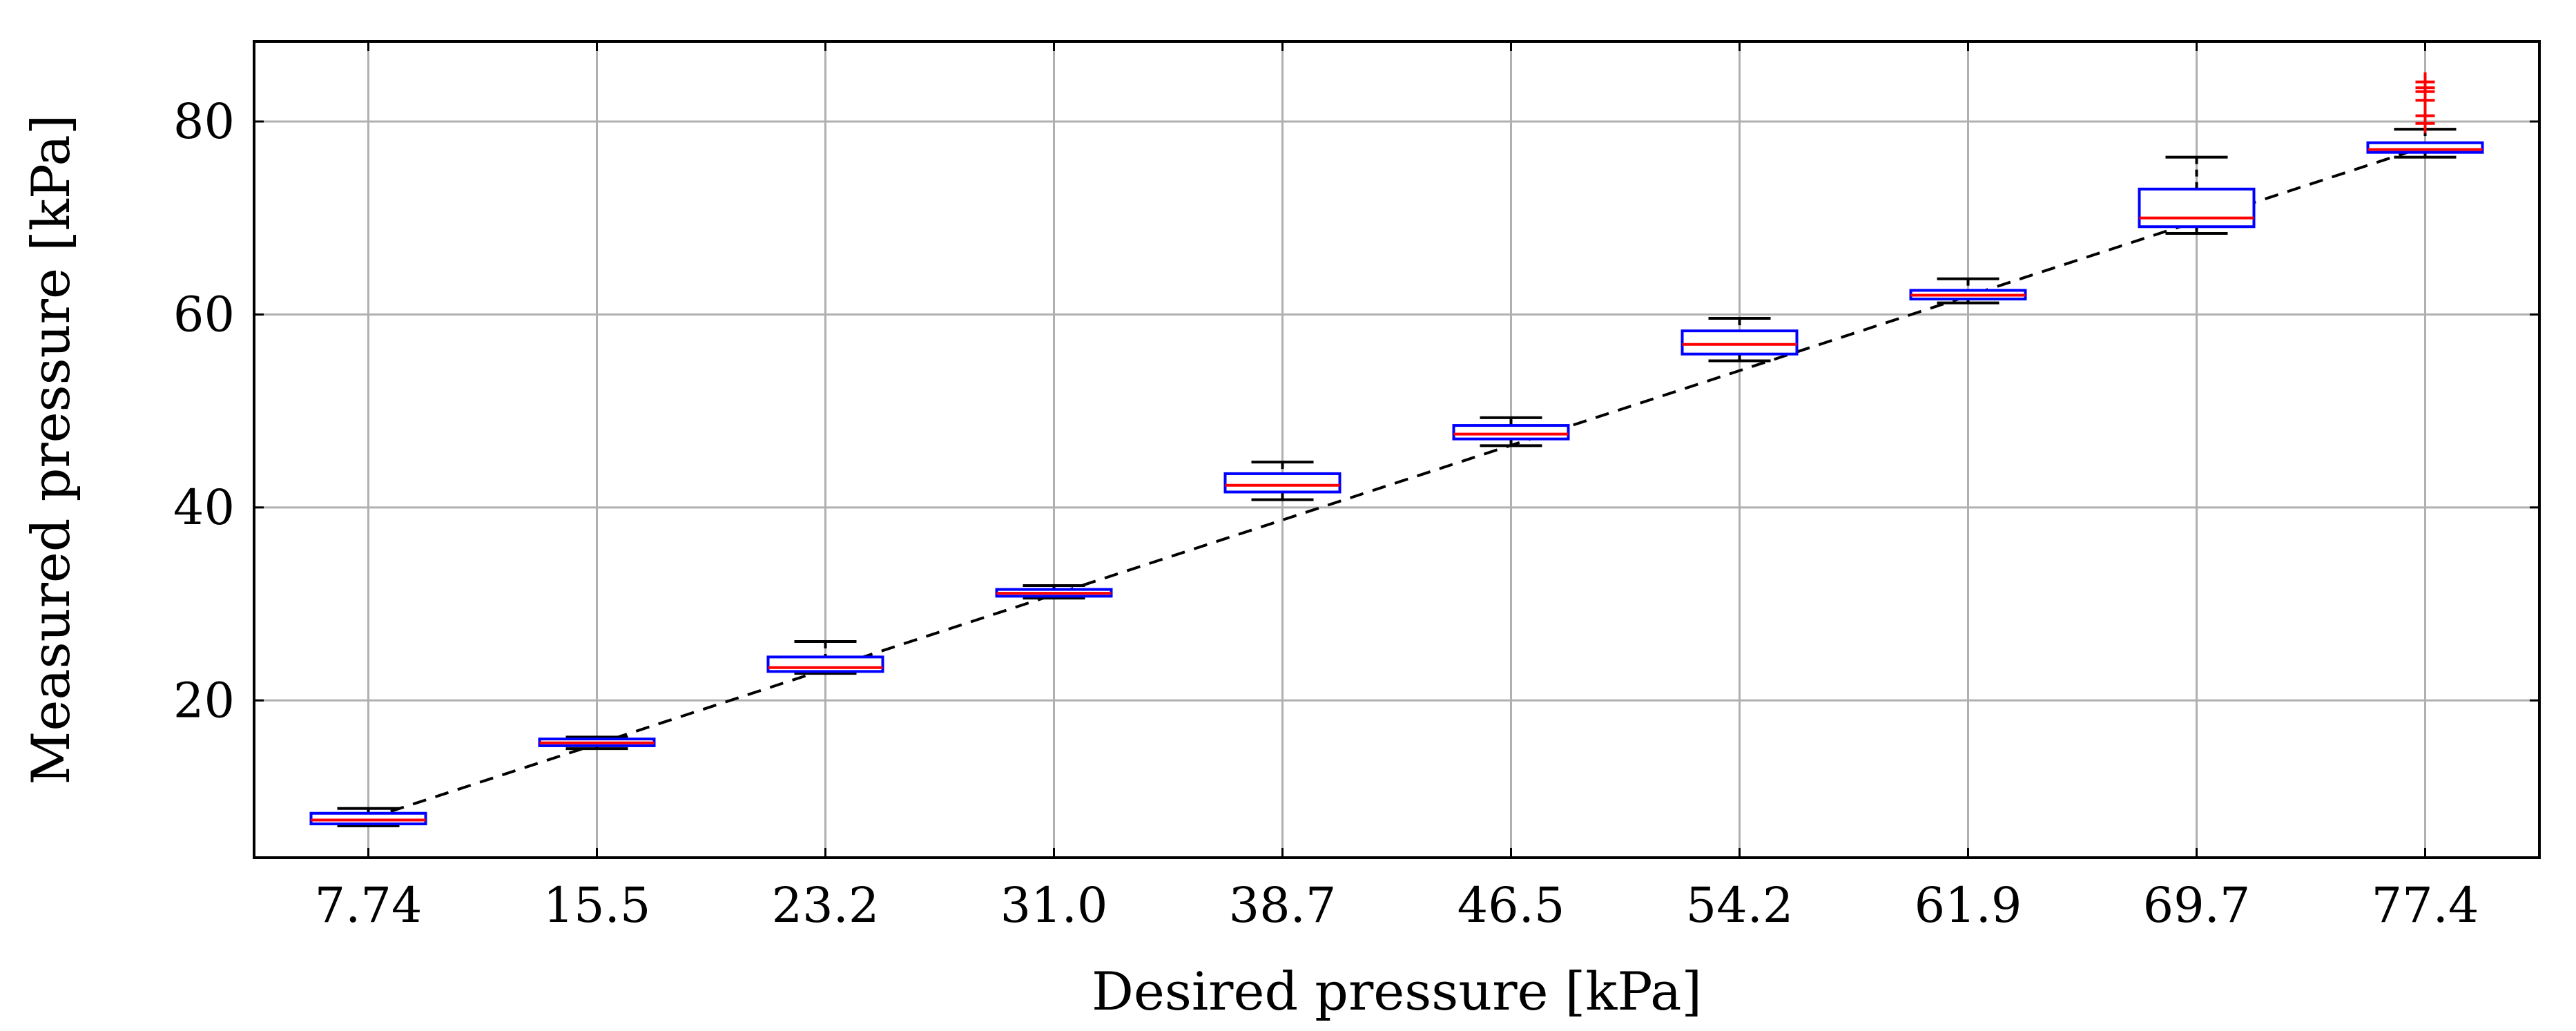 This screenshot has height=1031, width=2576. What do you see at coordinates (1740, 906) in the screenshot?
I see `x-tick-label: 54.2` at bounding box center [1740, 906].